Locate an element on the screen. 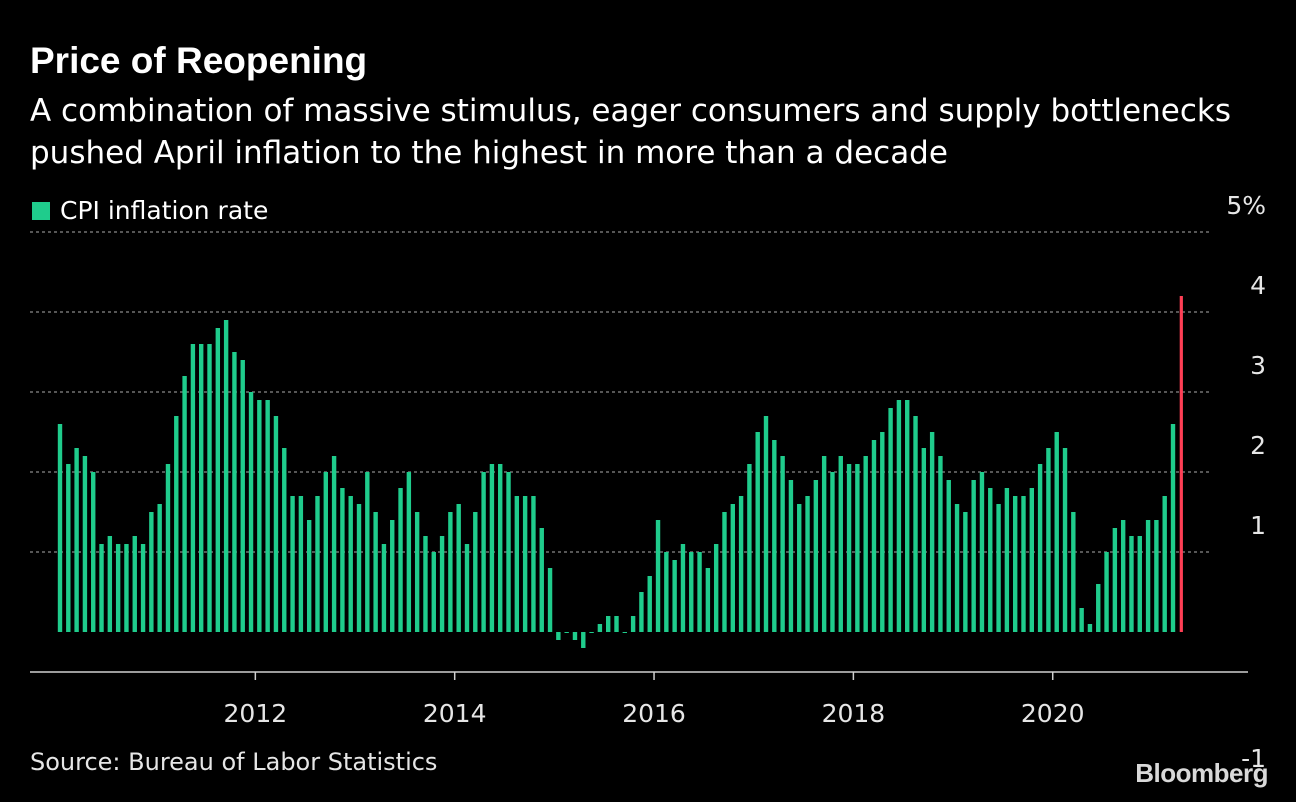 Image resolution: width=1296 pixels, height=802 pixels. brand-logo: Bloomberg is located at coordinates (1201, 773).